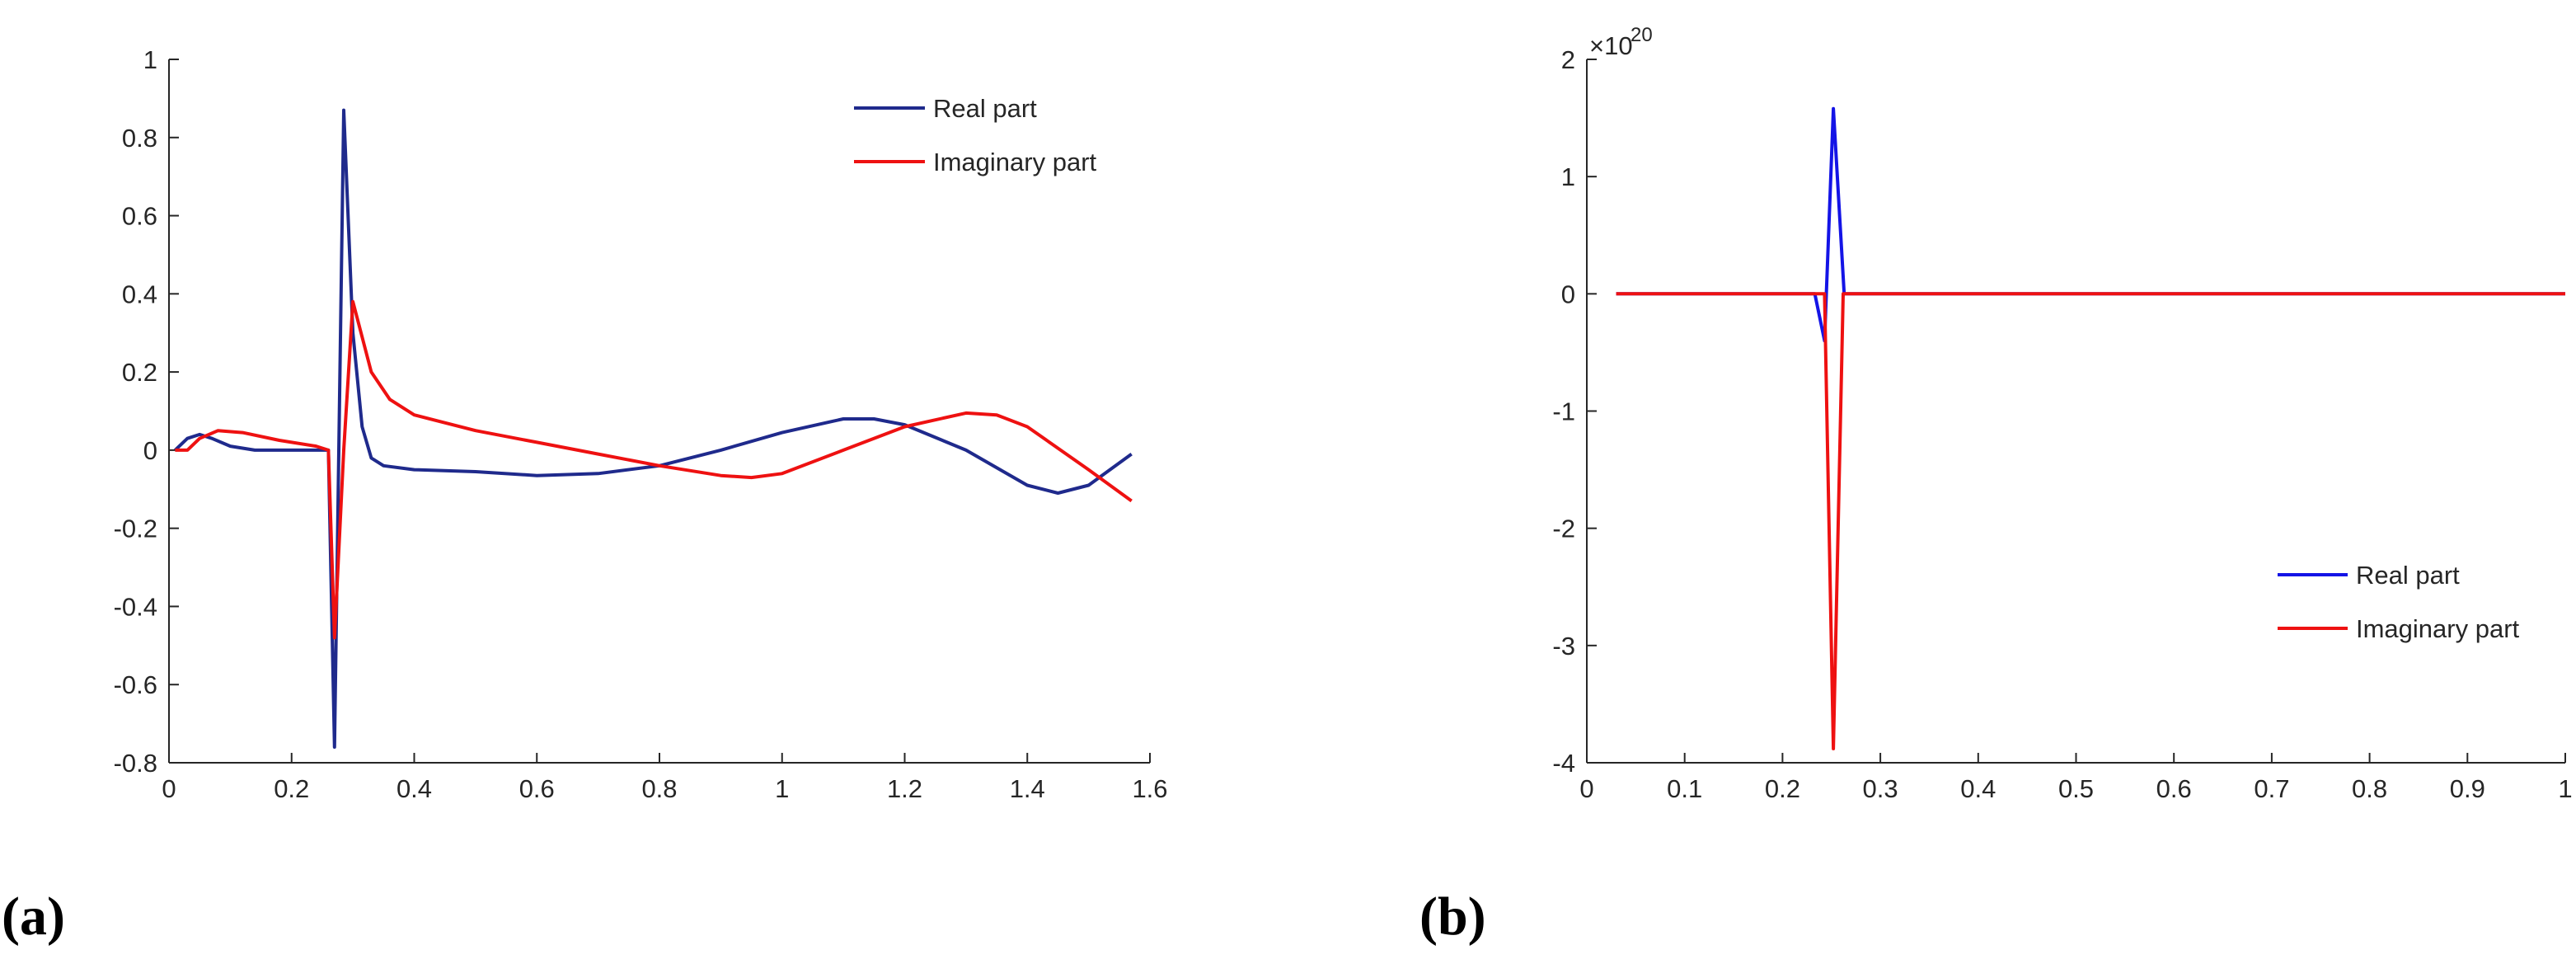 Image resolution: width=2576 pixels, height=959 pixels. What do you see at coordinates (659, 788) in the screenshot?
I see `panel-a-x-tick-label: 0.8` at bounding box center [659, 788].